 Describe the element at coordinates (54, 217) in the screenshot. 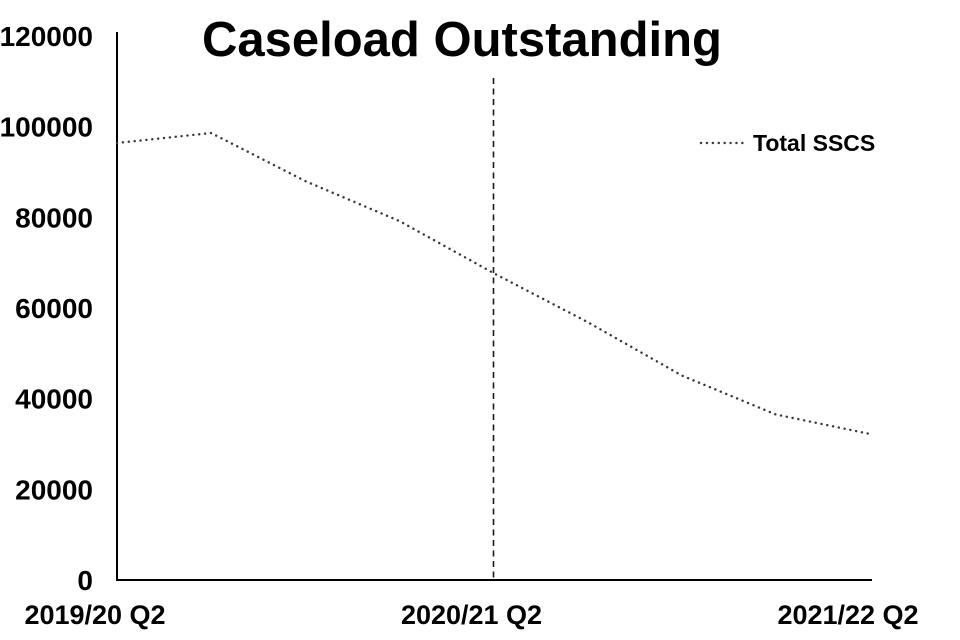

I see `y-tick-label: 80000` at that location.